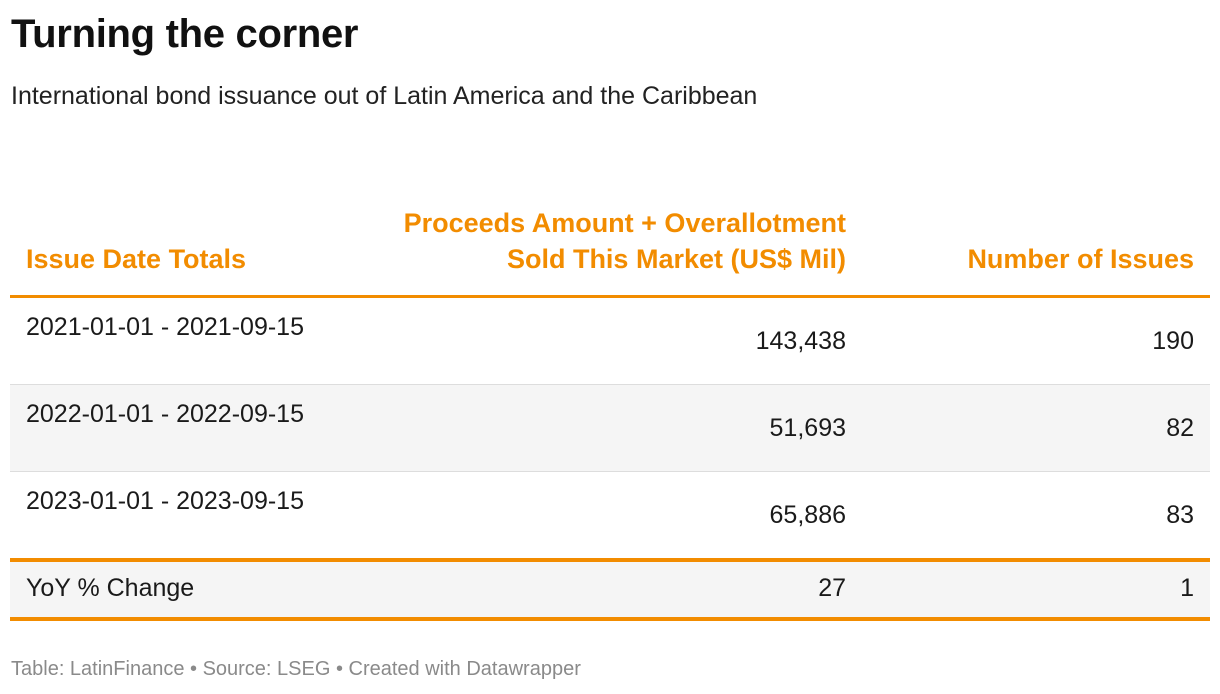 This screenshot has height=694, width=1220. What do you see at coordinates (136, 259) in the screenshot?
I see `column-header-issue-date: Issue Date Totals` at bounding box center [136, 259].